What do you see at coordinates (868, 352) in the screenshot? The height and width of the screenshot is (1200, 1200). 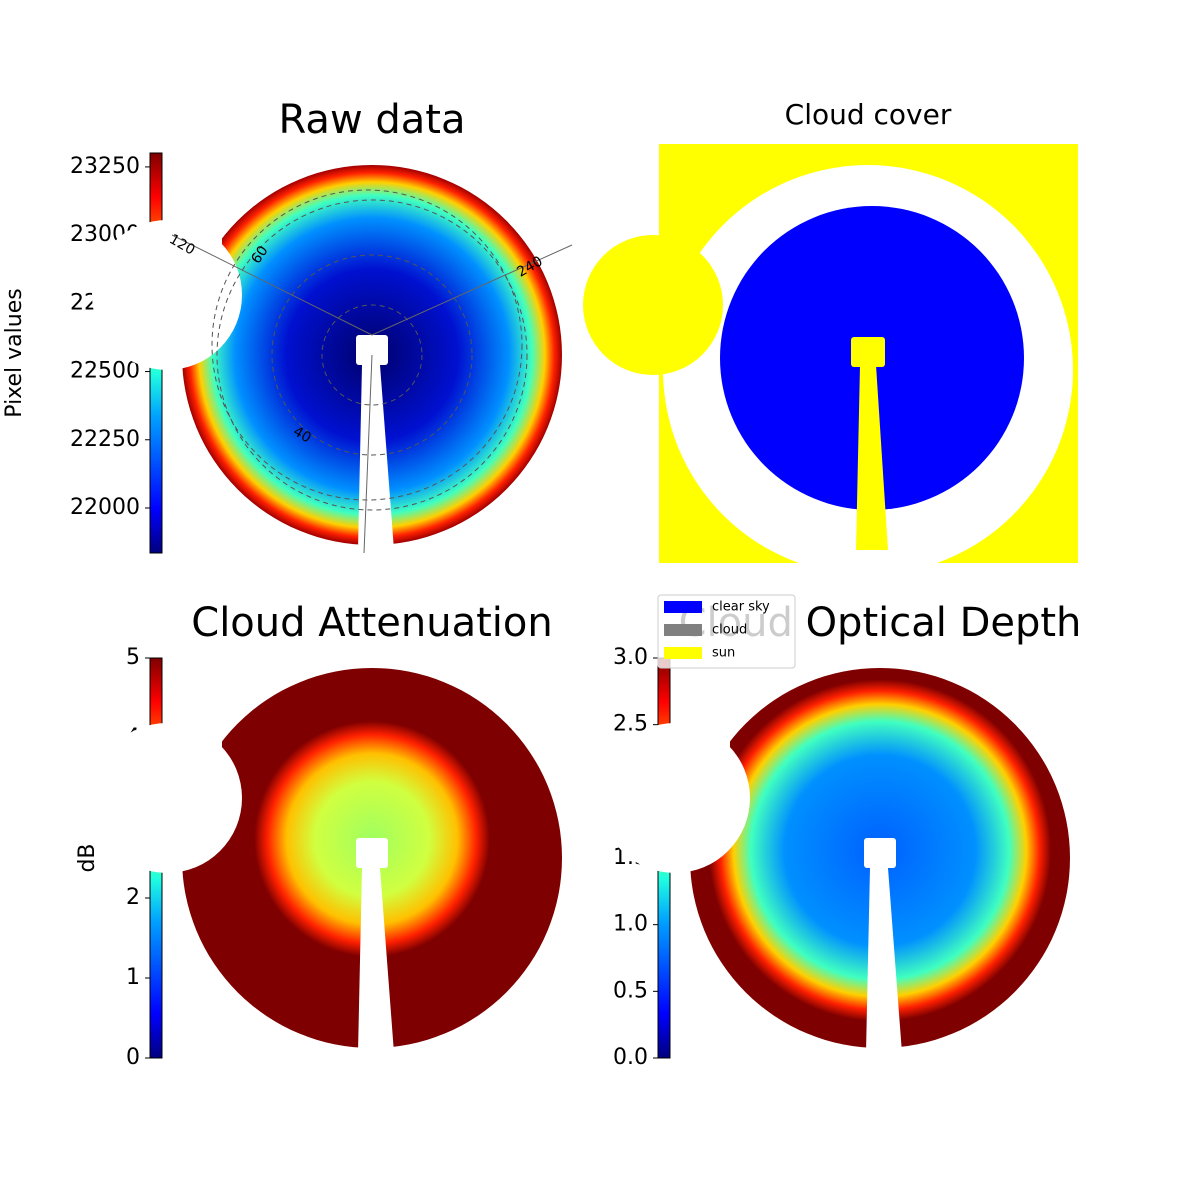 I see `sun-block` at bounding box center [868, 352].